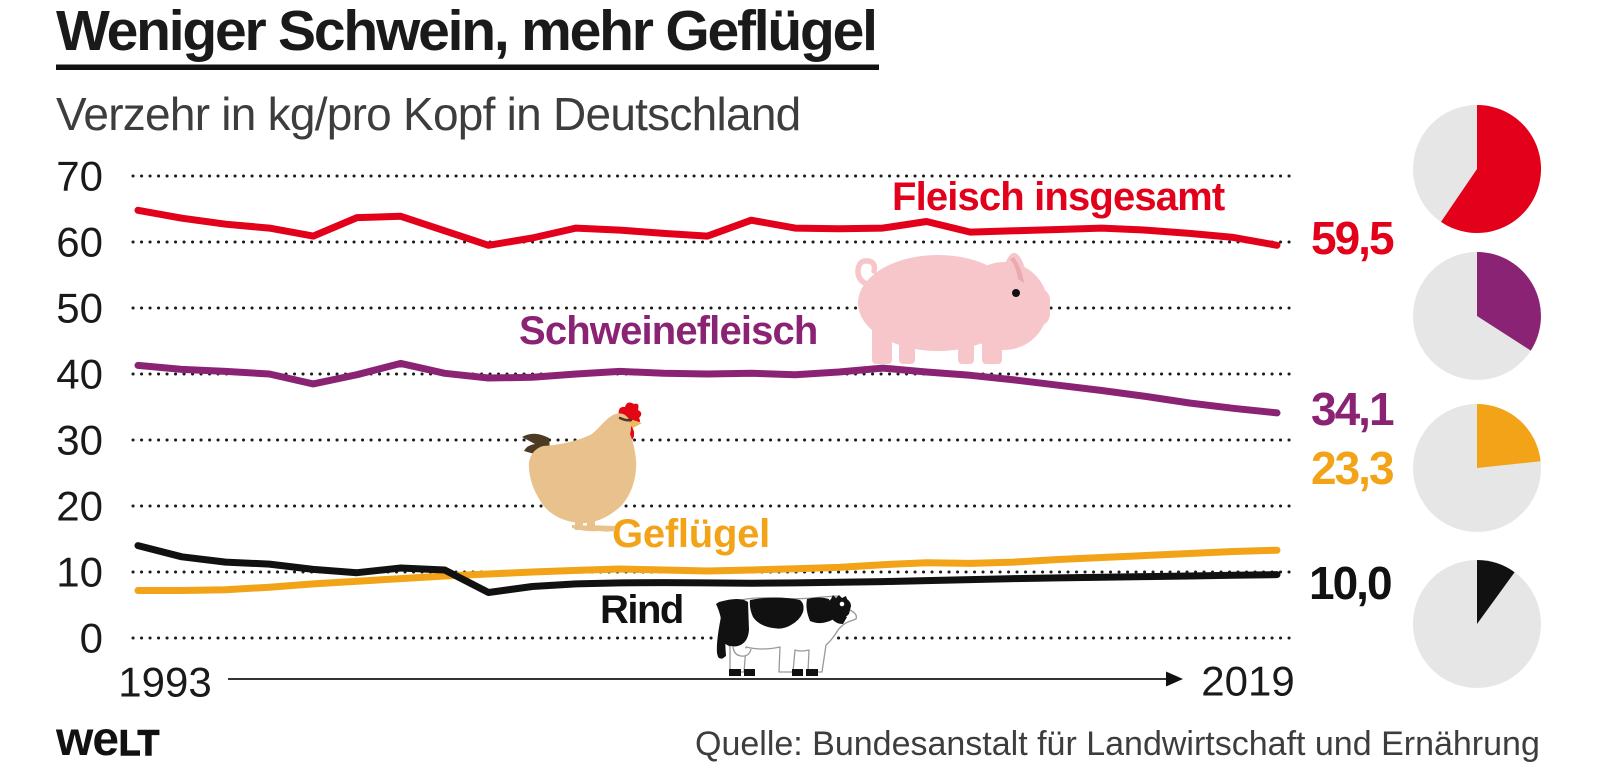 The height and width of the screenshot is (770, 1600). Describe the element at coordinates (79, 374) in the screenshot. I see `svg-text: 40` at that location.